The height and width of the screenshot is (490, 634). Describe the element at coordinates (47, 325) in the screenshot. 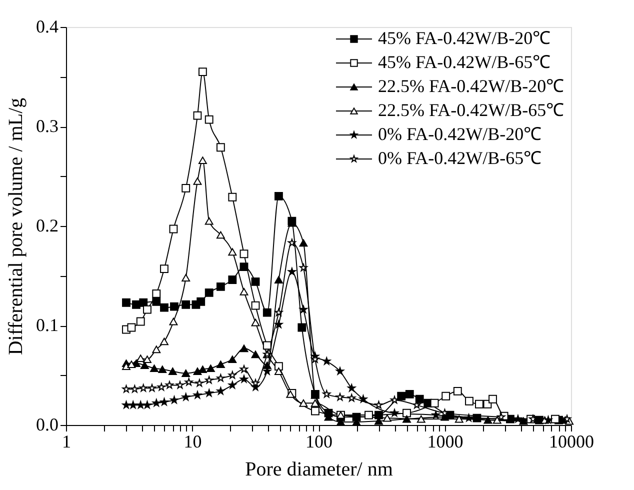

I see `y-tick-label: 0.1` at that location.